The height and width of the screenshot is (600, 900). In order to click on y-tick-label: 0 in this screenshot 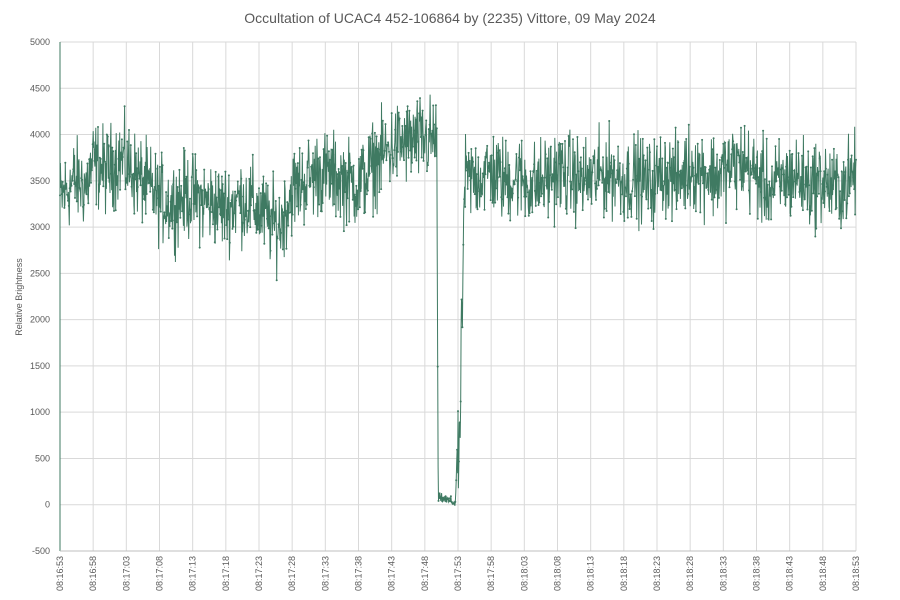, I will do `click(47, 505)`.